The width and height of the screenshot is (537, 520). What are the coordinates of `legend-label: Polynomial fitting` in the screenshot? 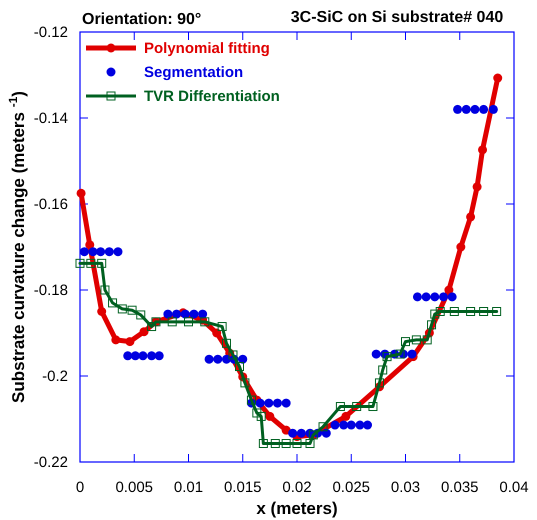 It's located at (207, 48).